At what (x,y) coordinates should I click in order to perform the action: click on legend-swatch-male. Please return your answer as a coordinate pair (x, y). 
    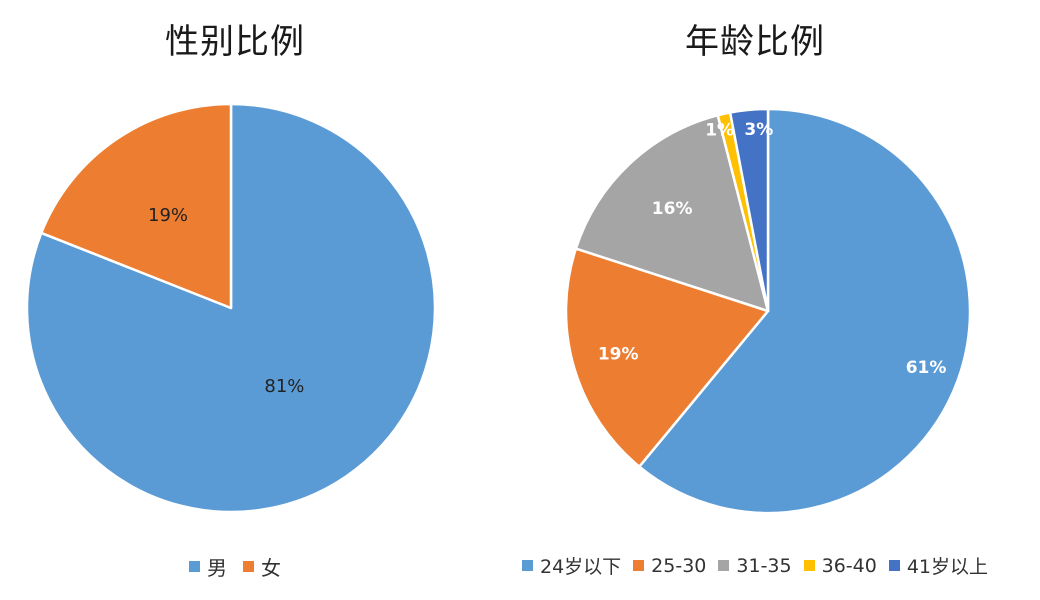
    Looking at the image, I should click on (194, 566).